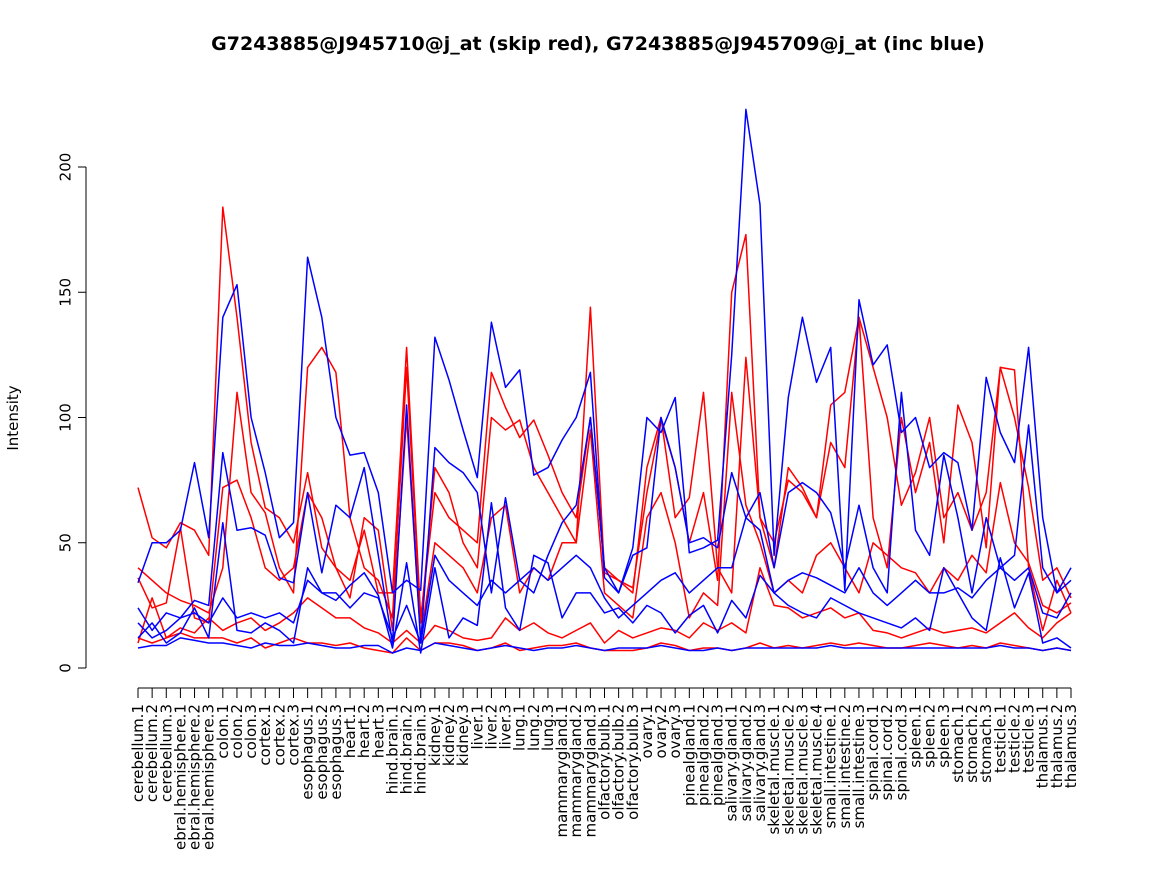 The image size is (1152, 869). I want to click on x-tick-label: cerebellum.2, so click(152, 753).